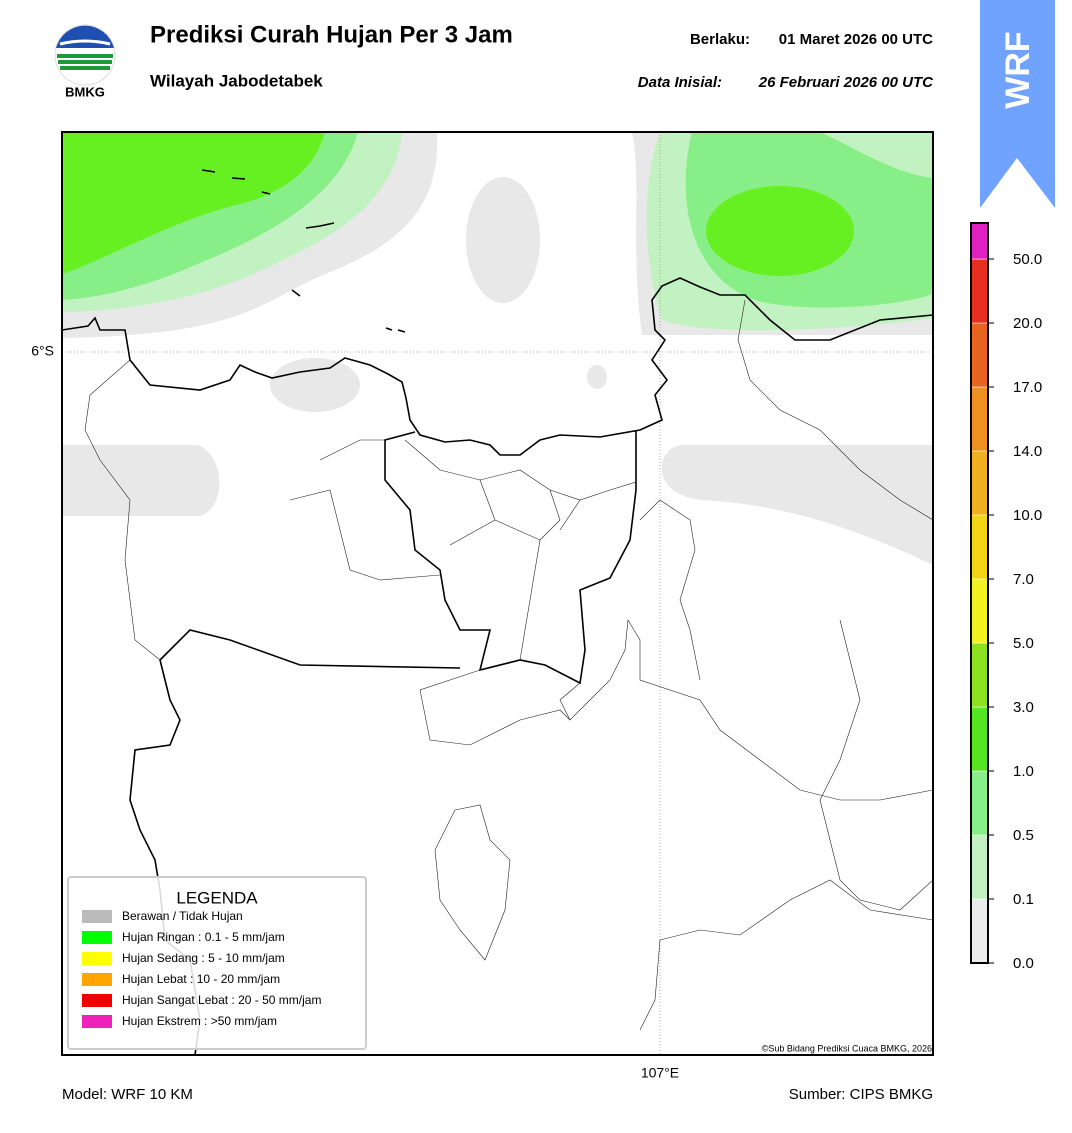 This screenshot has height=1133, width=1072. I want to click on footer-source: Sumber: CIPS BMKG, so click(861, 1094).